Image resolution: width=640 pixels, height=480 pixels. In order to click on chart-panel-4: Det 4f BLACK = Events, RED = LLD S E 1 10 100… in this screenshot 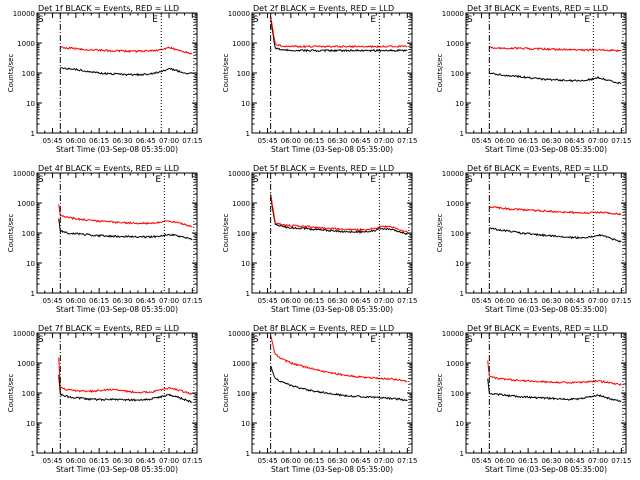, I will do `click(104, 239)`.